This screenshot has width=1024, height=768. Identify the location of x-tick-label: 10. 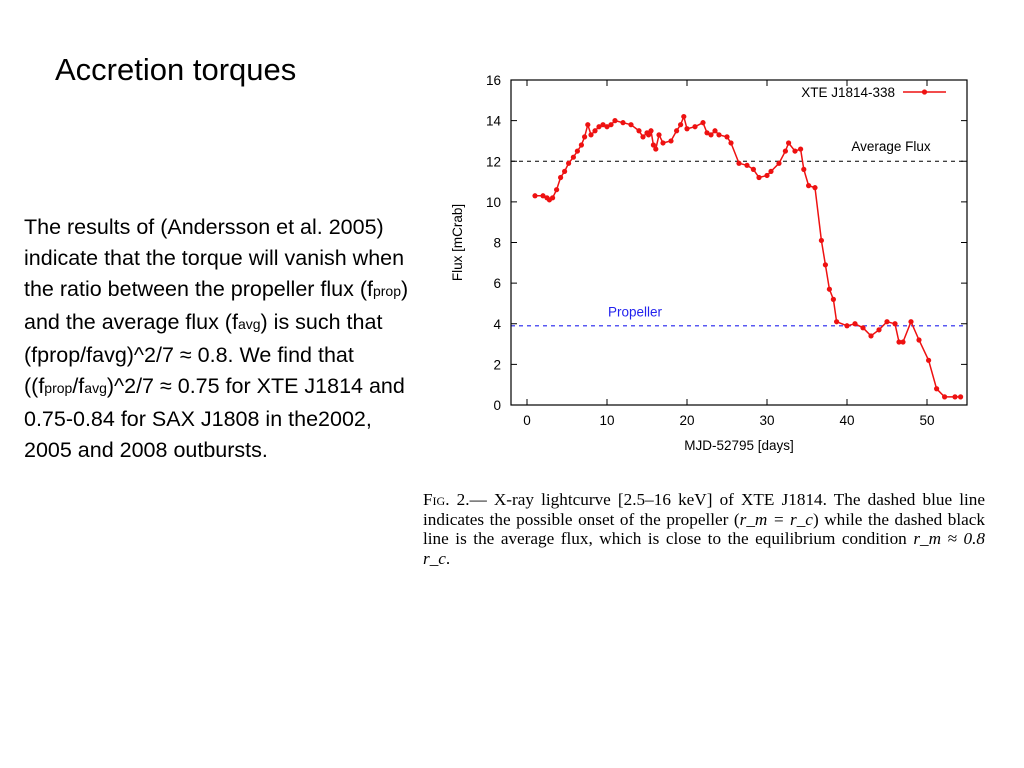
(606, 420).